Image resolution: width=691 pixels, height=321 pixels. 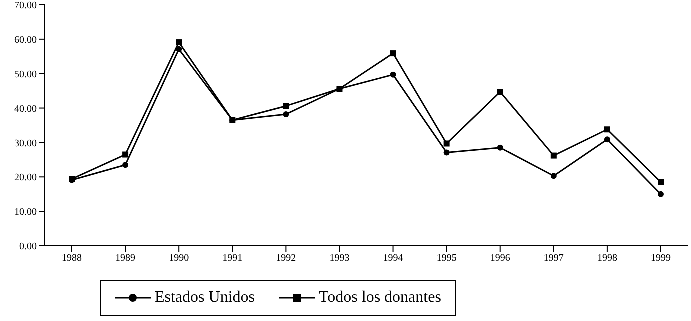 What do you see at coordinates (28, 247) in the screenshot?
I see `y-tick-label: 0.00` at bounding box center [28, 247].